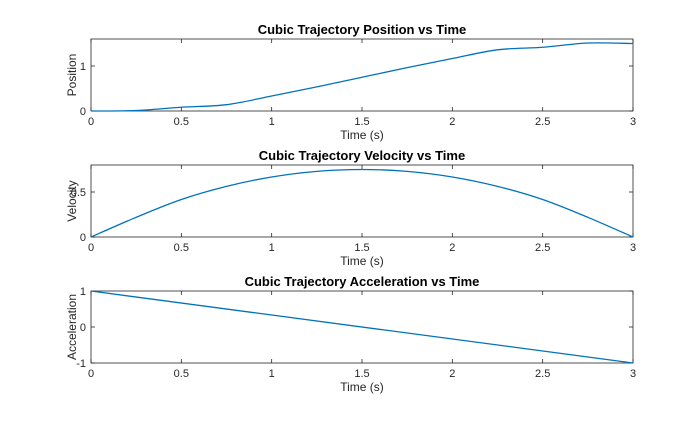 The width and height of the screenshot is (700, 421). I want to click on chart-2-axes-box, so click(362, 201).